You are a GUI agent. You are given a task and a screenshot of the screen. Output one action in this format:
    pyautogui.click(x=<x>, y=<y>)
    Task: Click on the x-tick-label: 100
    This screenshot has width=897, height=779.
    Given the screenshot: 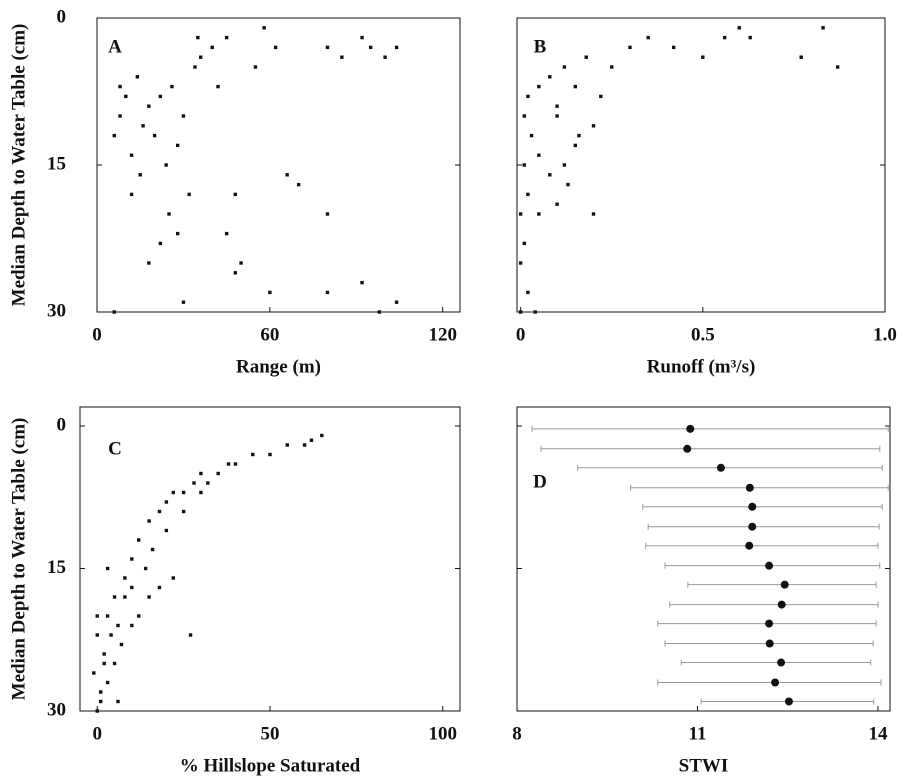 What is the action you would take?
    pyautogui.click(x=442, y=733)
    